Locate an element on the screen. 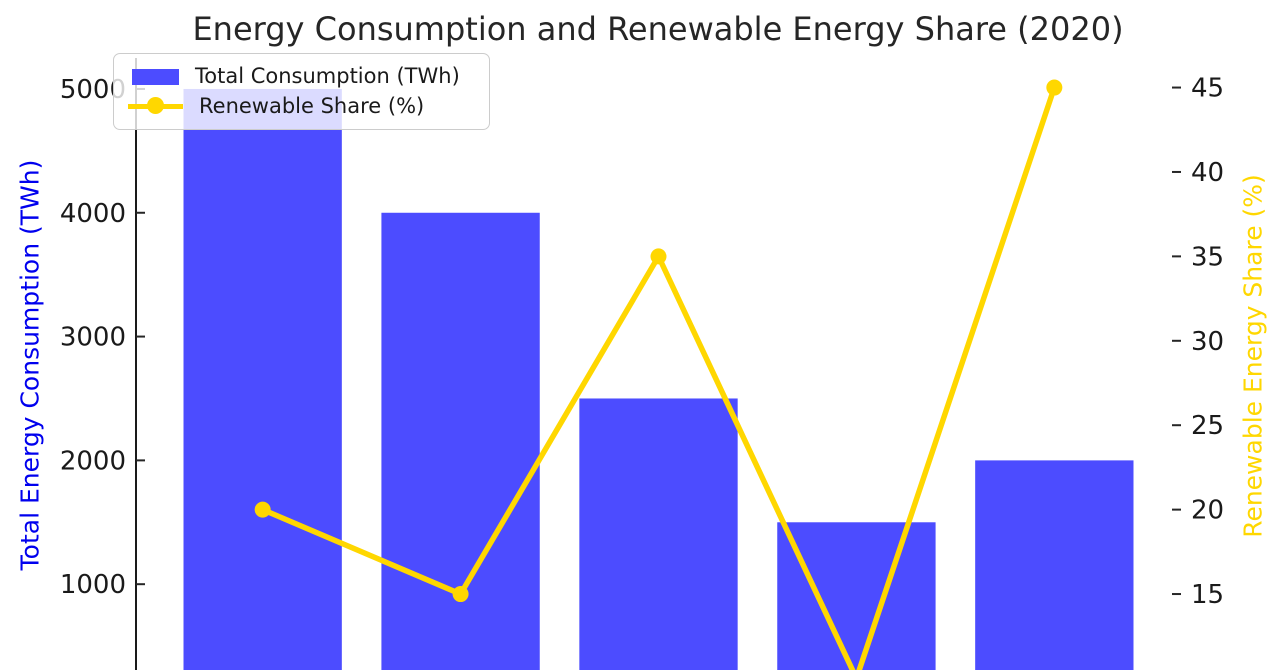  right-tick-label: 20 is located at coordinates (1207, 511).